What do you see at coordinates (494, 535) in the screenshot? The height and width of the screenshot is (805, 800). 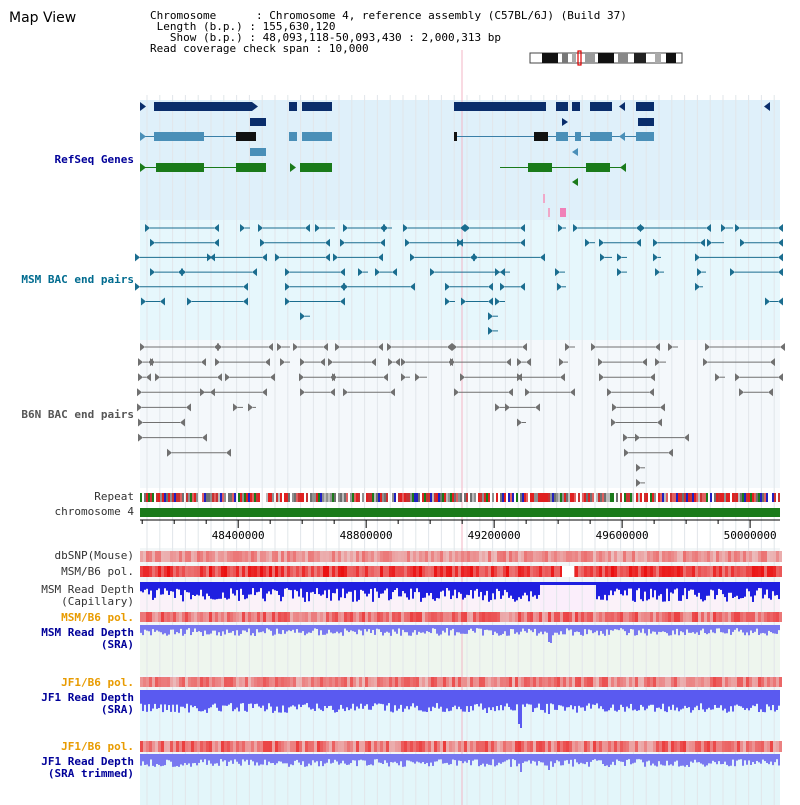 I see `axis-tick-label: 49200000` at bounding box center [494, 535].